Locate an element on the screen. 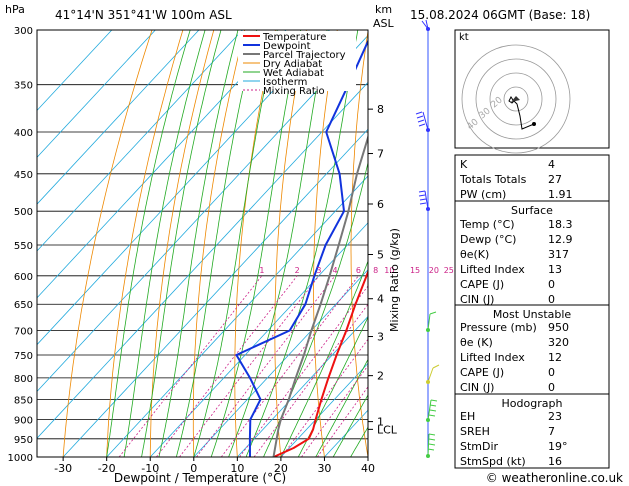 The height and width of the screenshot is (486, 629). pressure-tick-label: 700 is located at coordinates (23, 332).